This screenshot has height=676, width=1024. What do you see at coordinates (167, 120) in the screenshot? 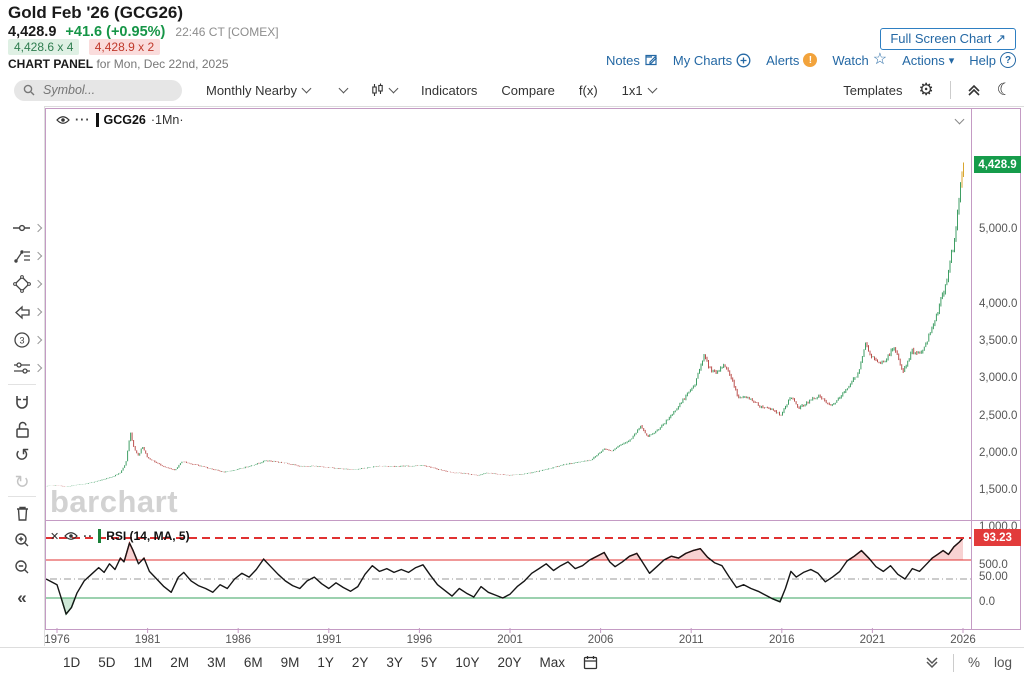
I see `series-frequency: ·1Mn·` at bounding box center [167, 120].